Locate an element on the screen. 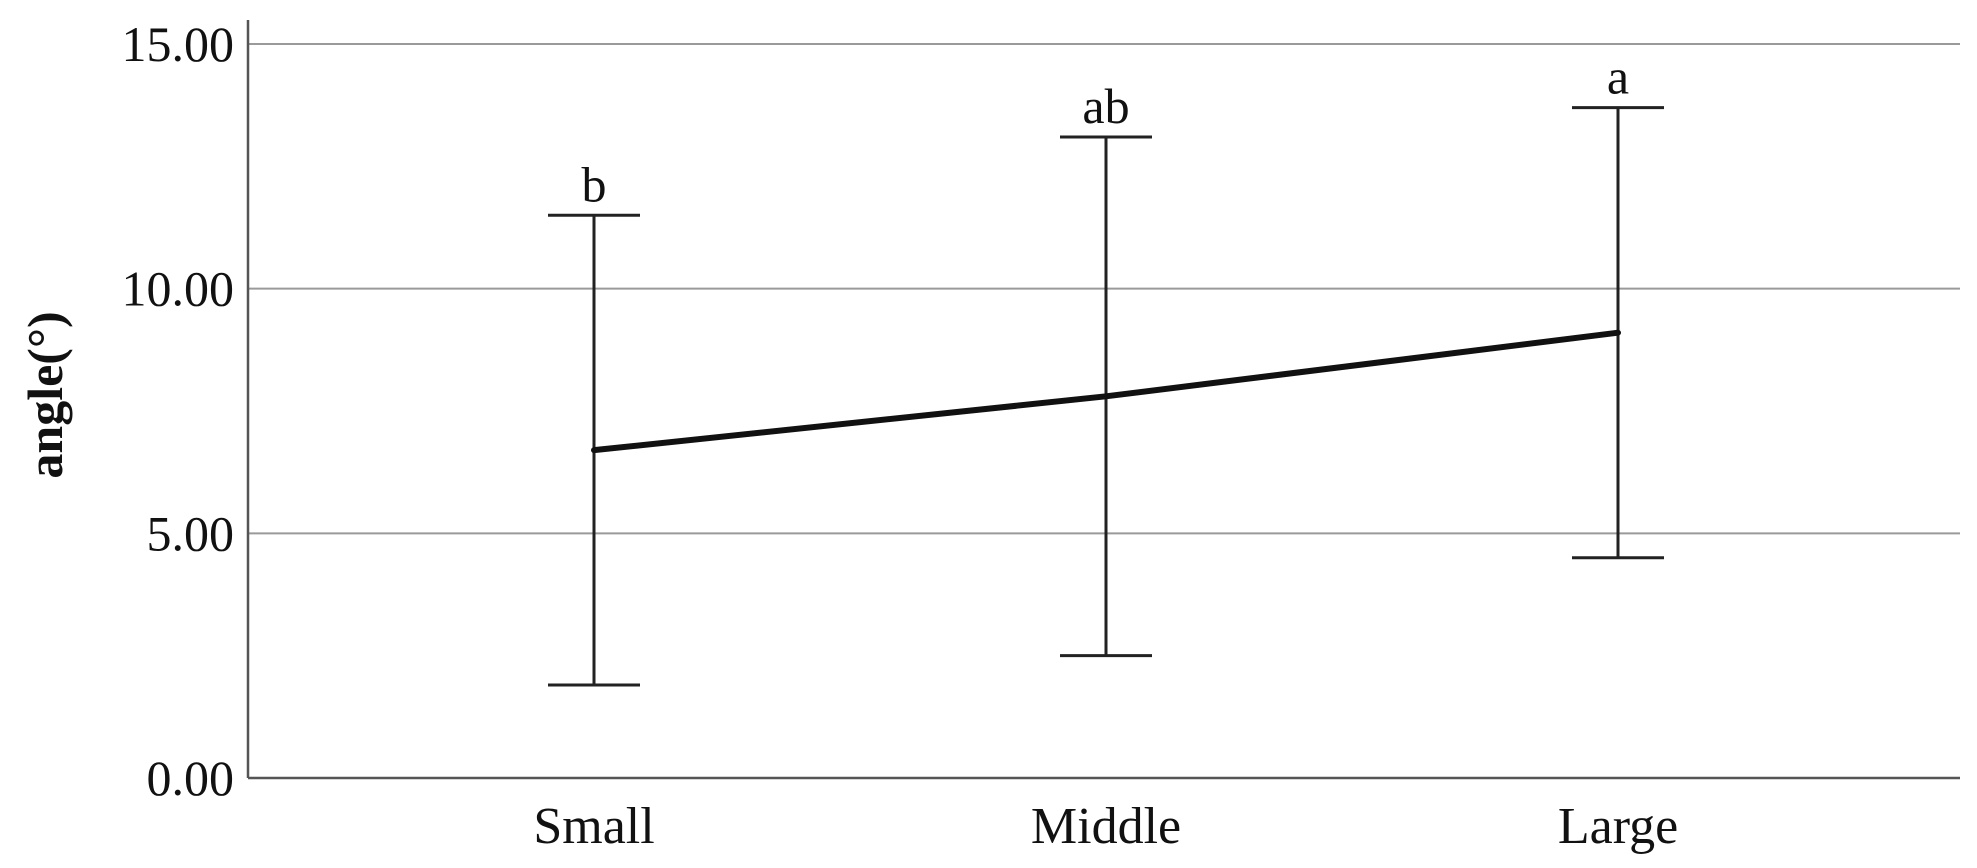 The image size is (1977, 868). y-axis-label: angle(°) is located at coordinates (45, 394).